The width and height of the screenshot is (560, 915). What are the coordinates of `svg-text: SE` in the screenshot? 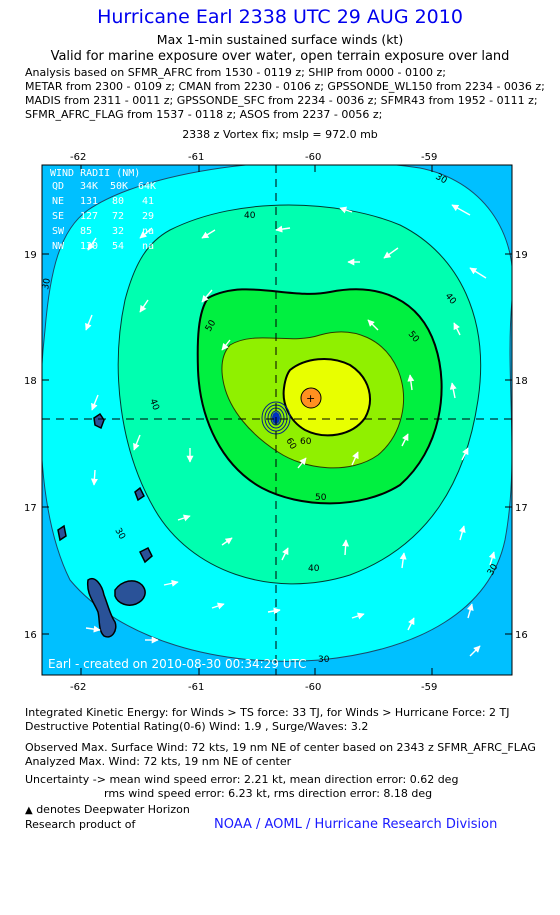 It's located at (58, 216).